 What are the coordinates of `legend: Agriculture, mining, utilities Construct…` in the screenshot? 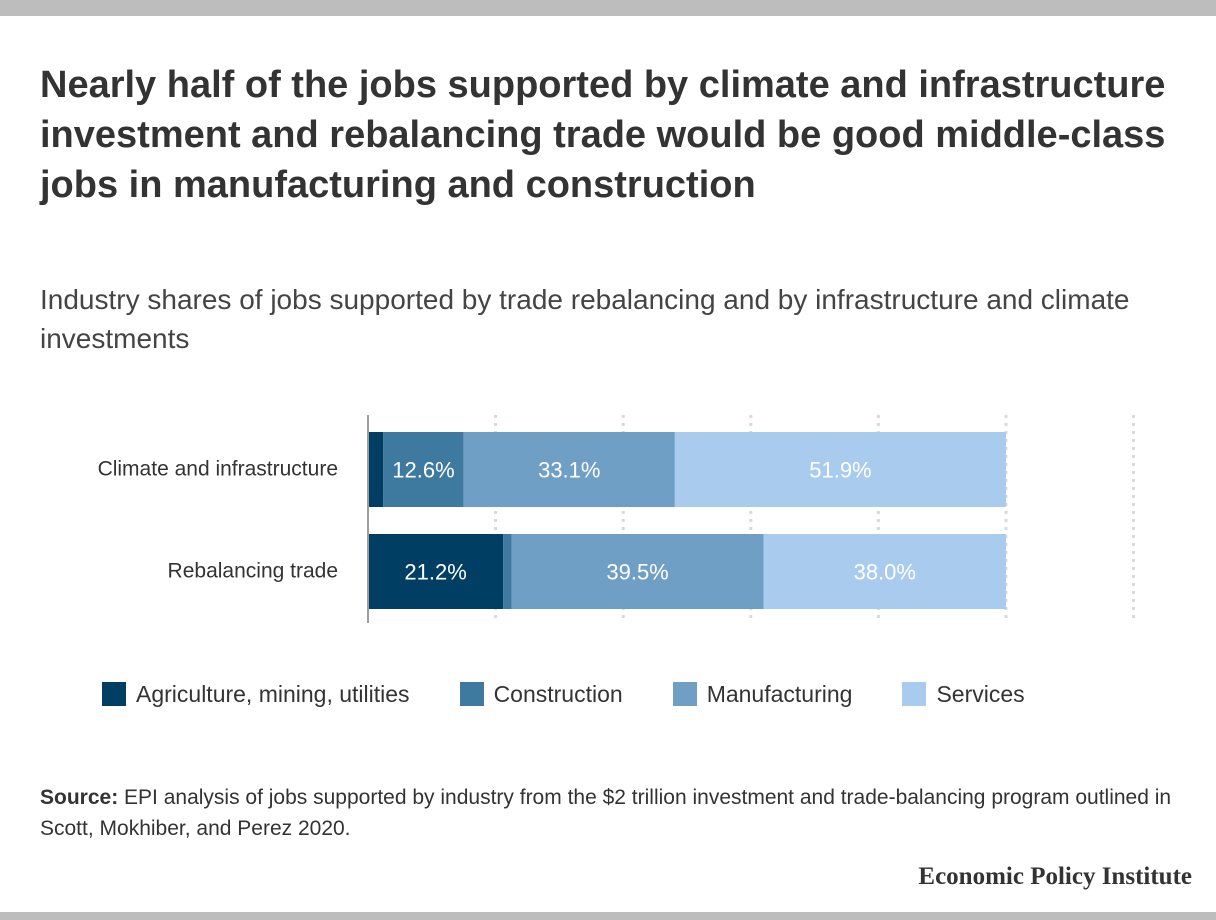 It's located at (563, 694).